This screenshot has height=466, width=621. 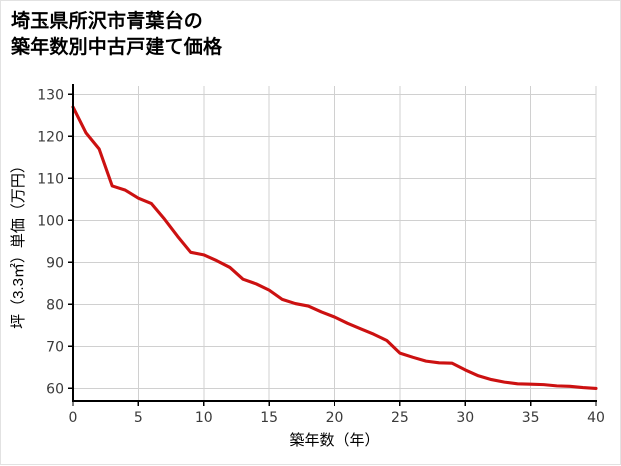 I want to click on y-tick-label: 60, so click(x=55, y=389).